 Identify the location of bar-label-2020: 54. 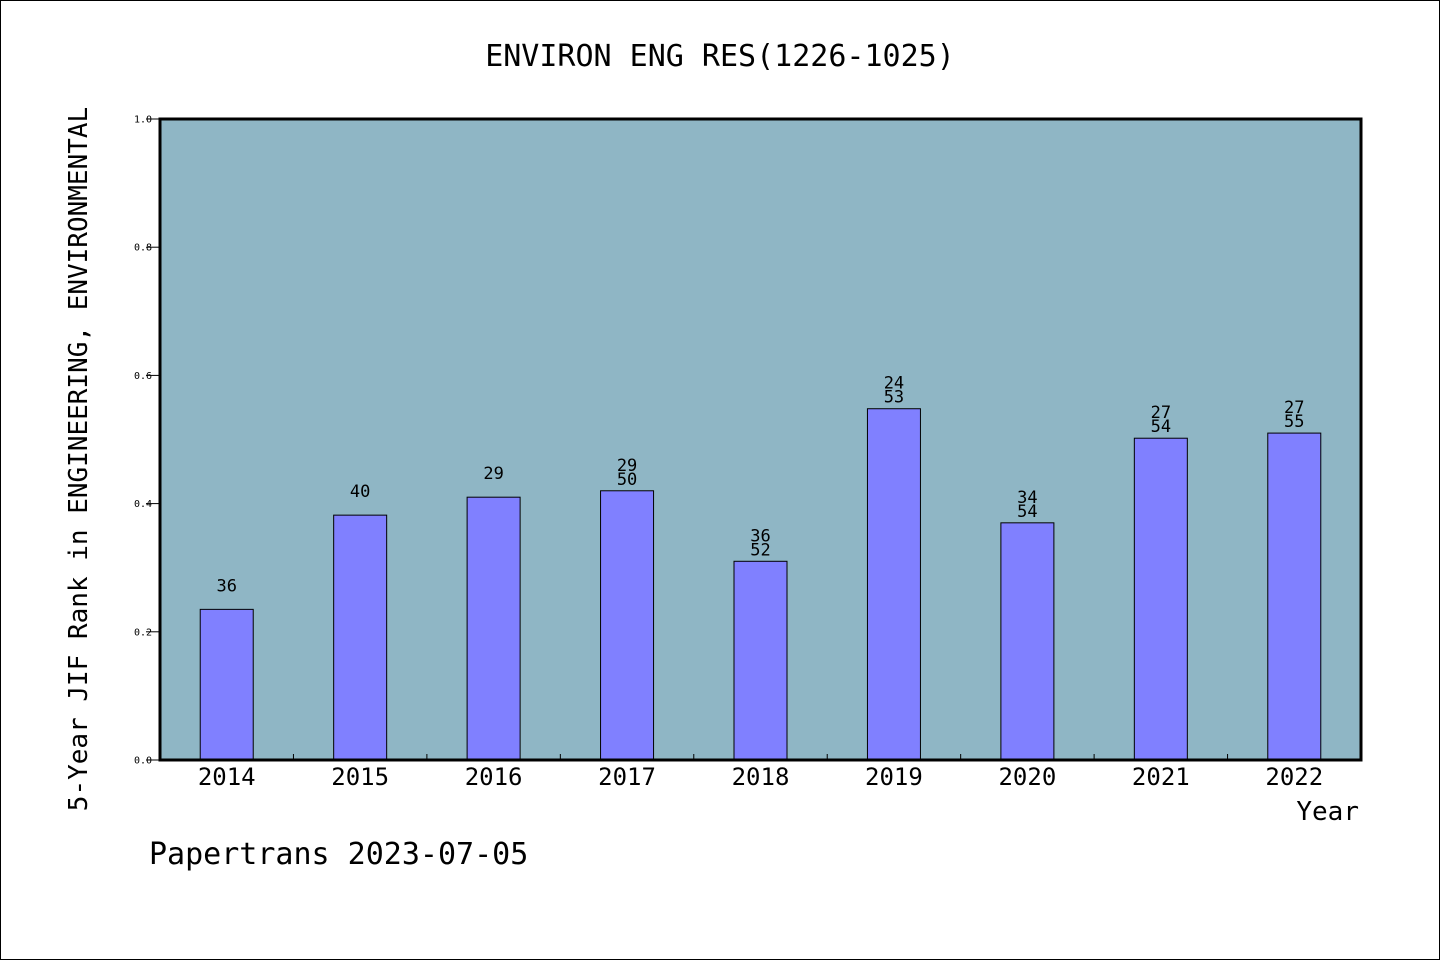
(1027, 512).